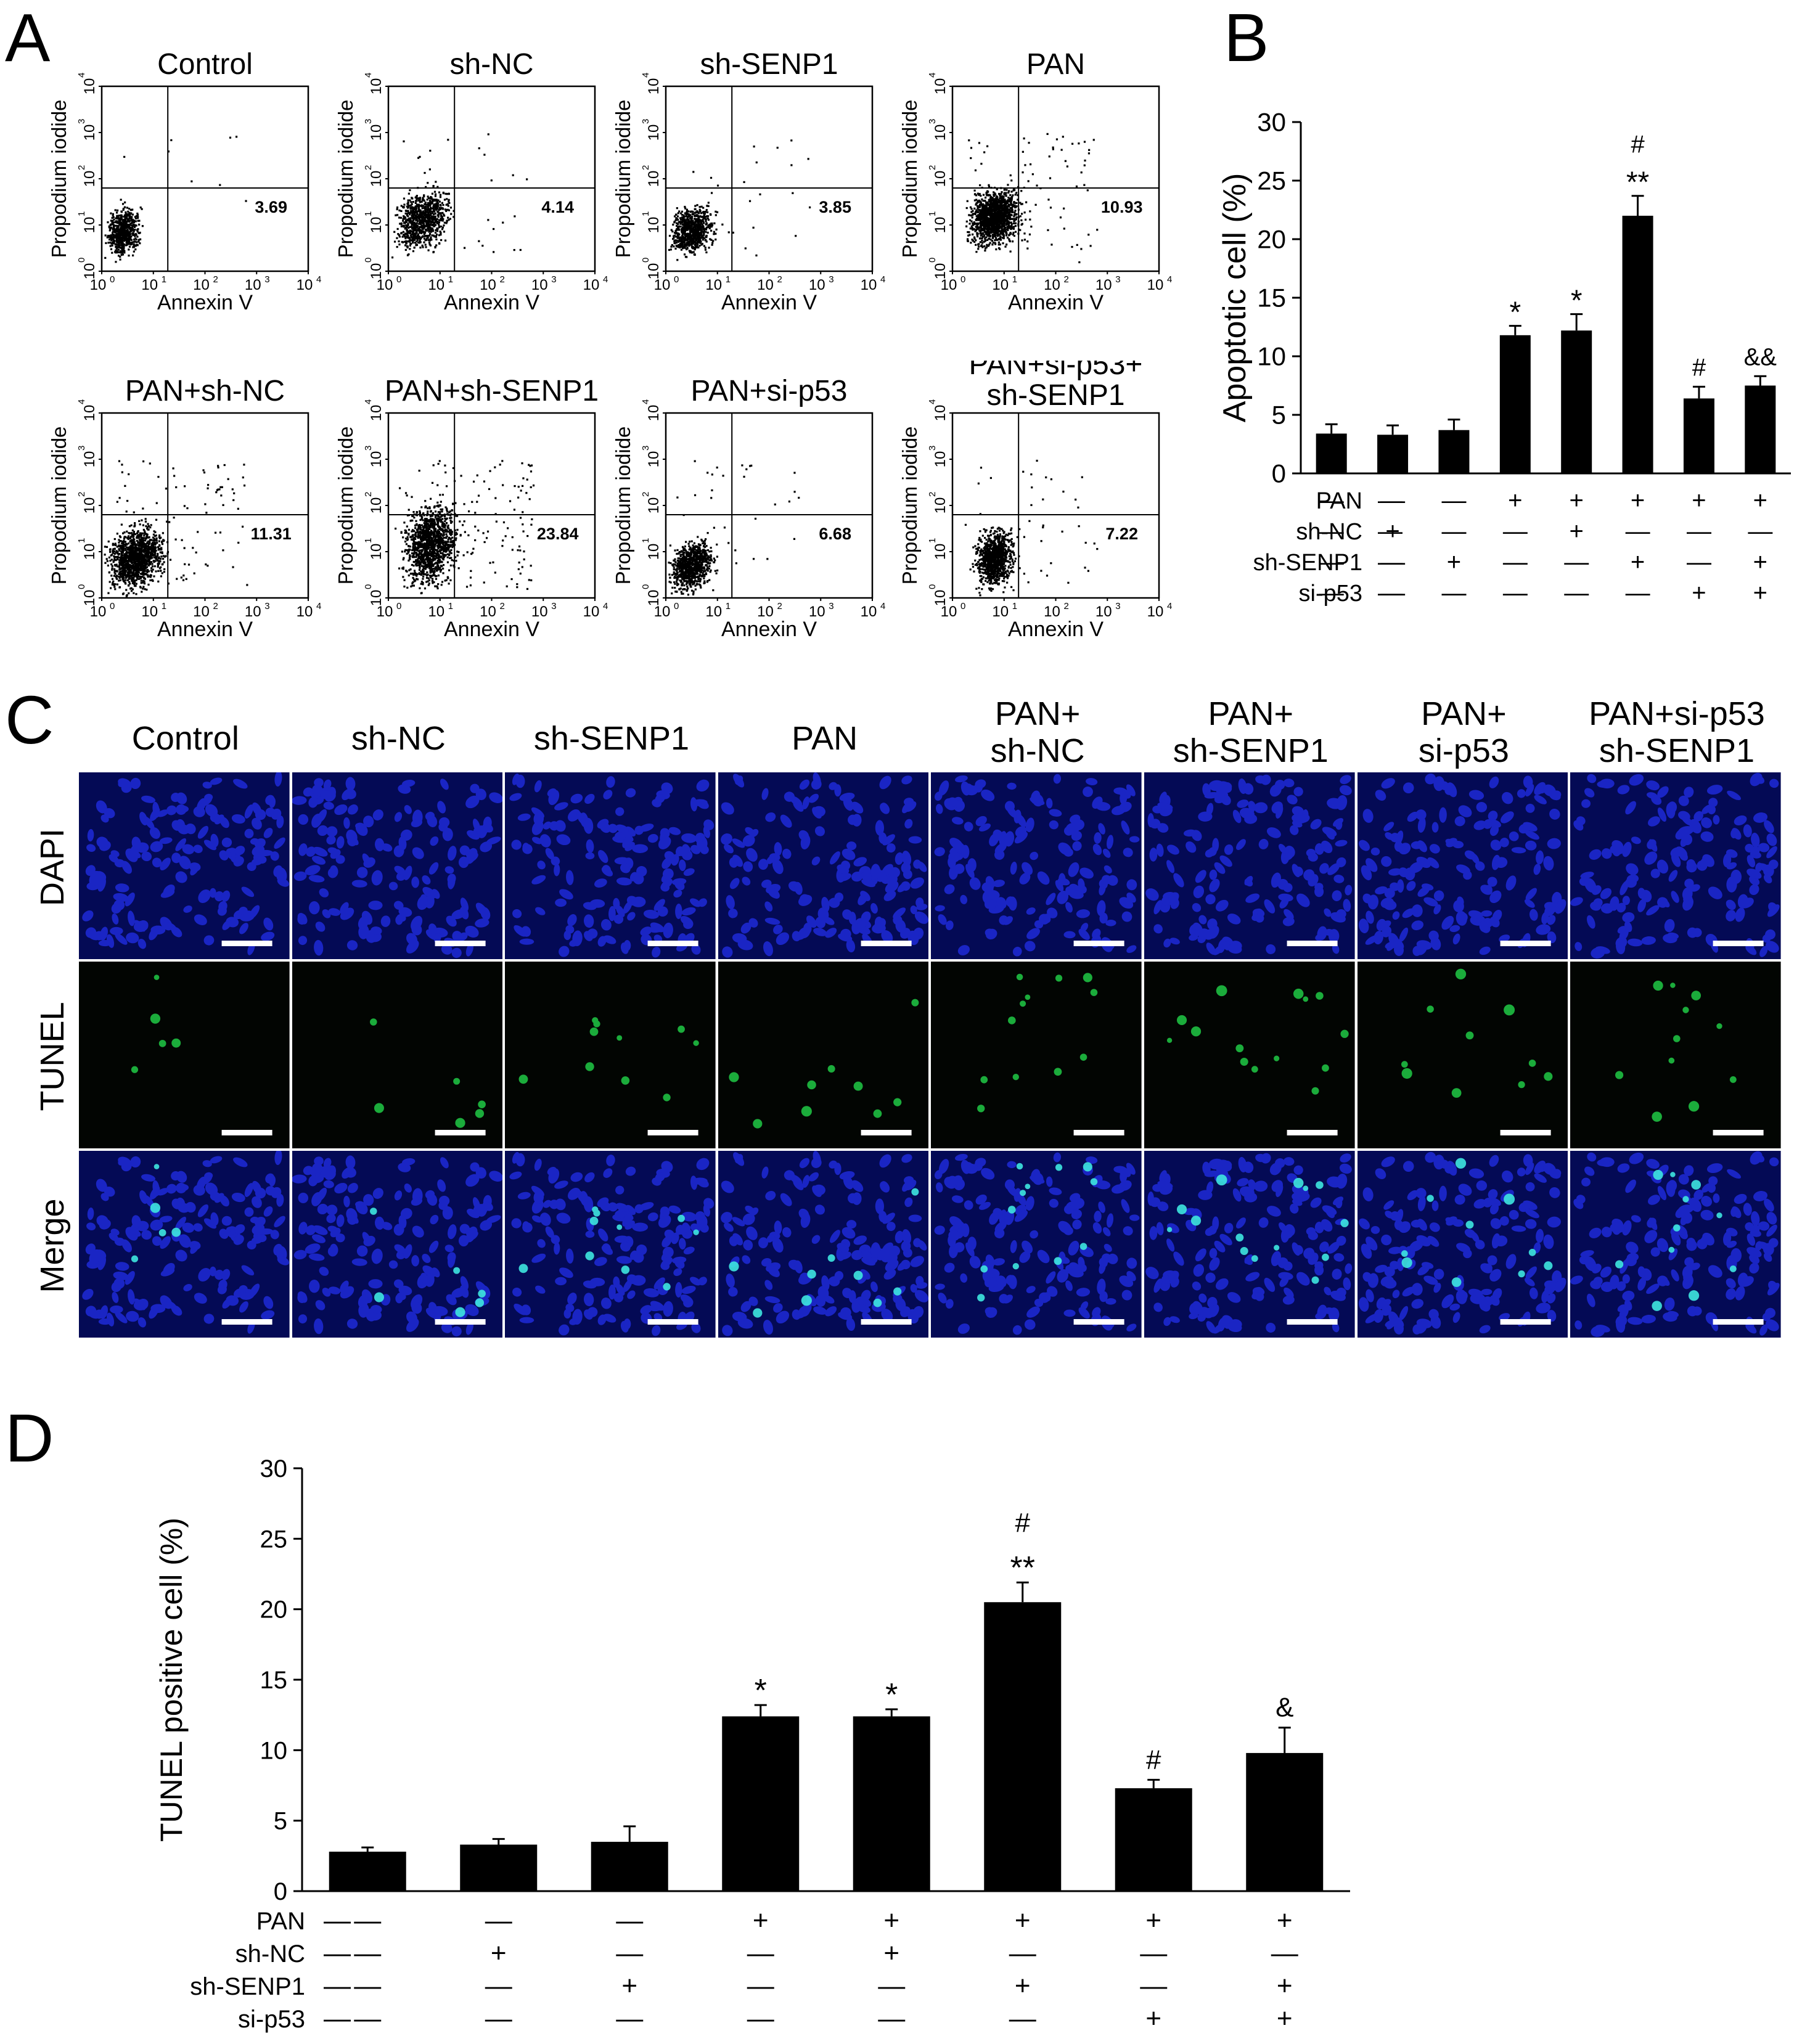 The image size is (1810, 2044). What do you see at coordinates (205, 65) in the screenshot?
I see `flow-plot-title: Control` at bounding box center [205, 65].